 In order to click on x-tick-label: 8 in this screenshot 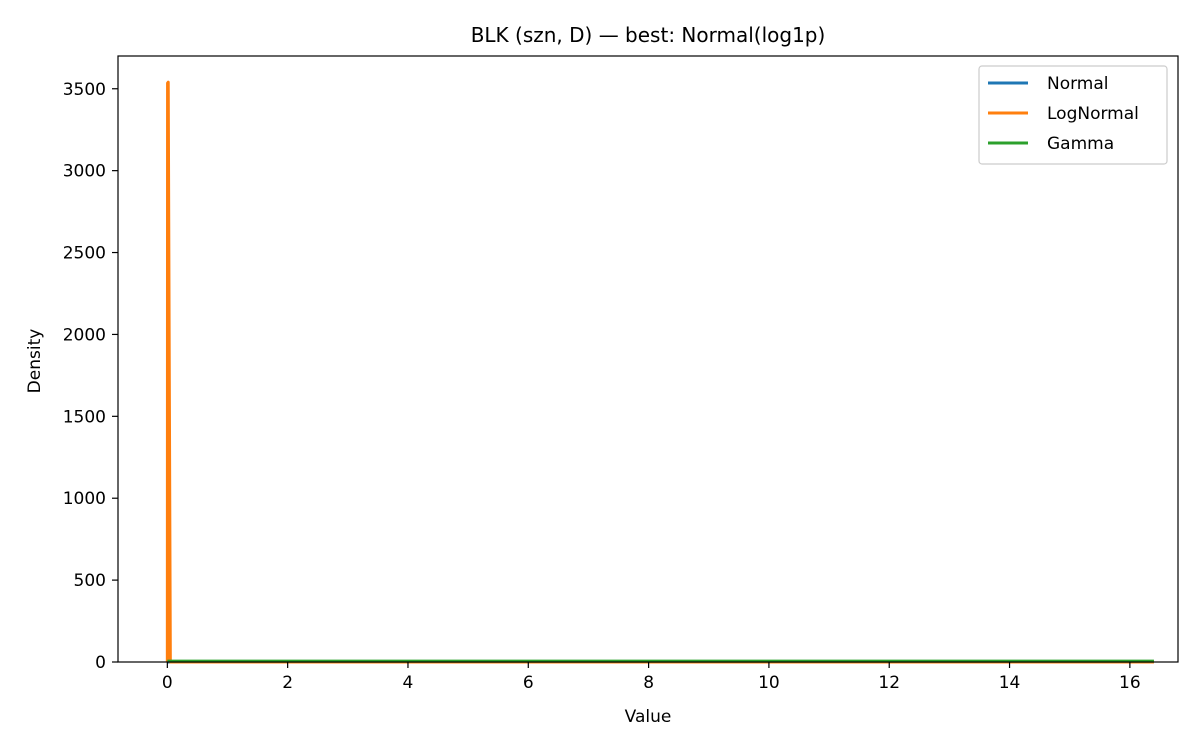, I will do `click(648, 683)`.